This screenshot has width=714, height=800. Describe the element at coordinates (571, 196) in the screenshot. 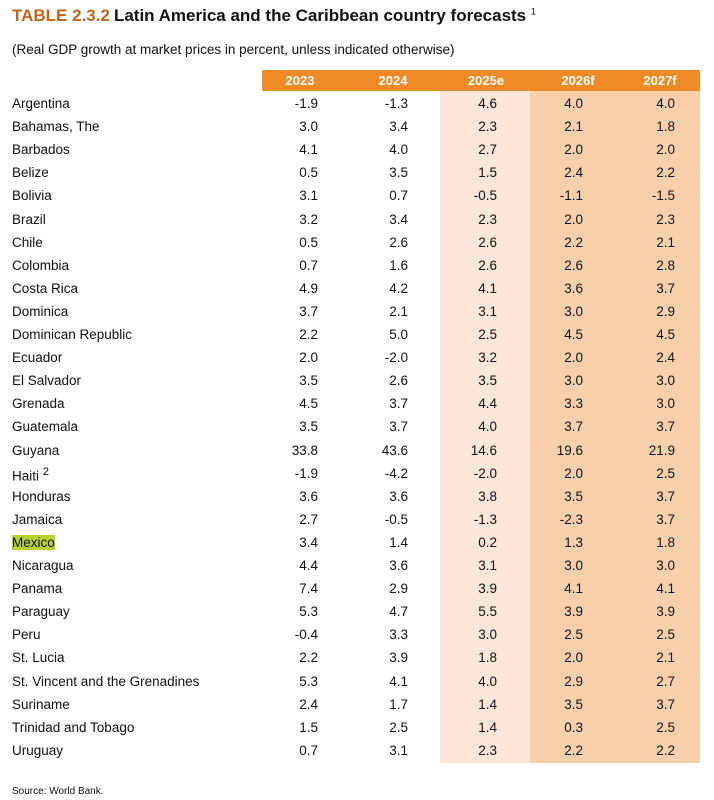

I see `value-cell: -1.1` at that location.